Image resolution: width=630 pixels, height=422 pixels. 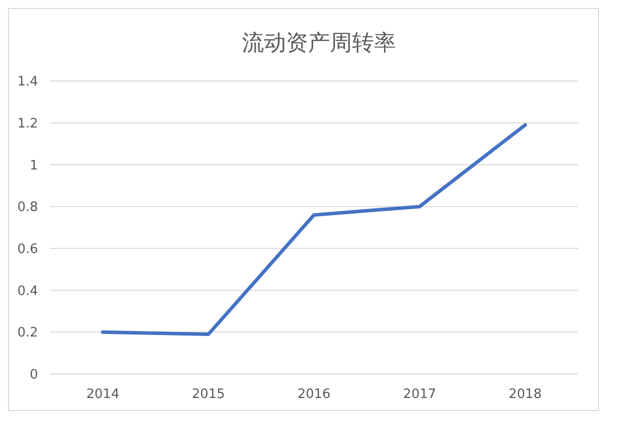 What do you see at coordinates (27, 291) in the screenshot?
I see `y-tick-label: 0.4` at bounding box center [27, 291].